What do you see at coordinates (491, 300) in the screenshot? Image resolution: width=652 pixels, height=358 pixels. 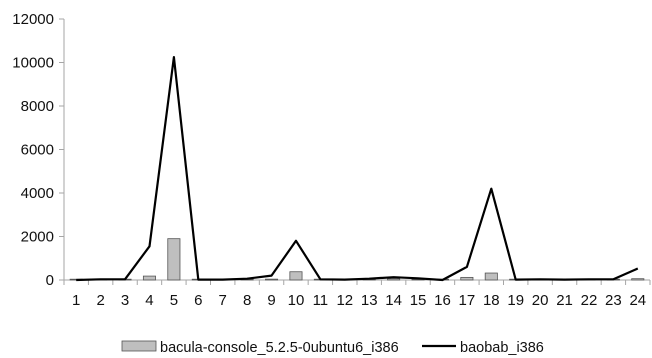 I see `x-tick-label: 18` at bounding box center [491, 300].